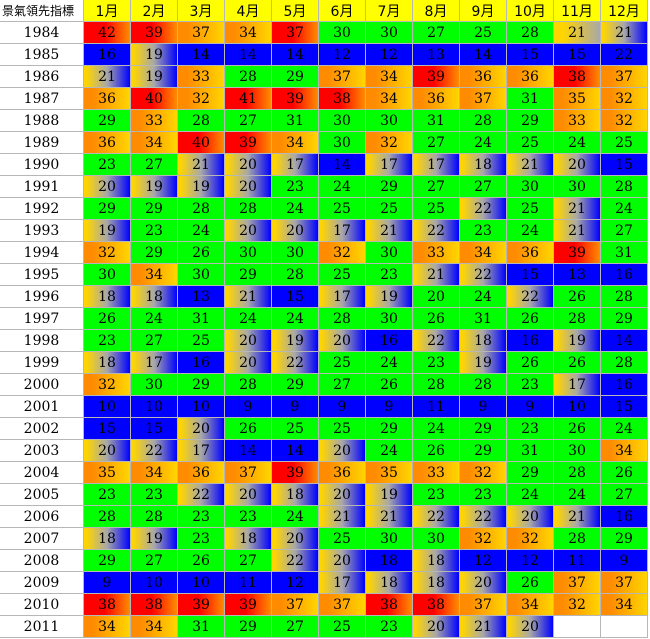  I want to click on indicator-cell: 17, so click(295, 165).